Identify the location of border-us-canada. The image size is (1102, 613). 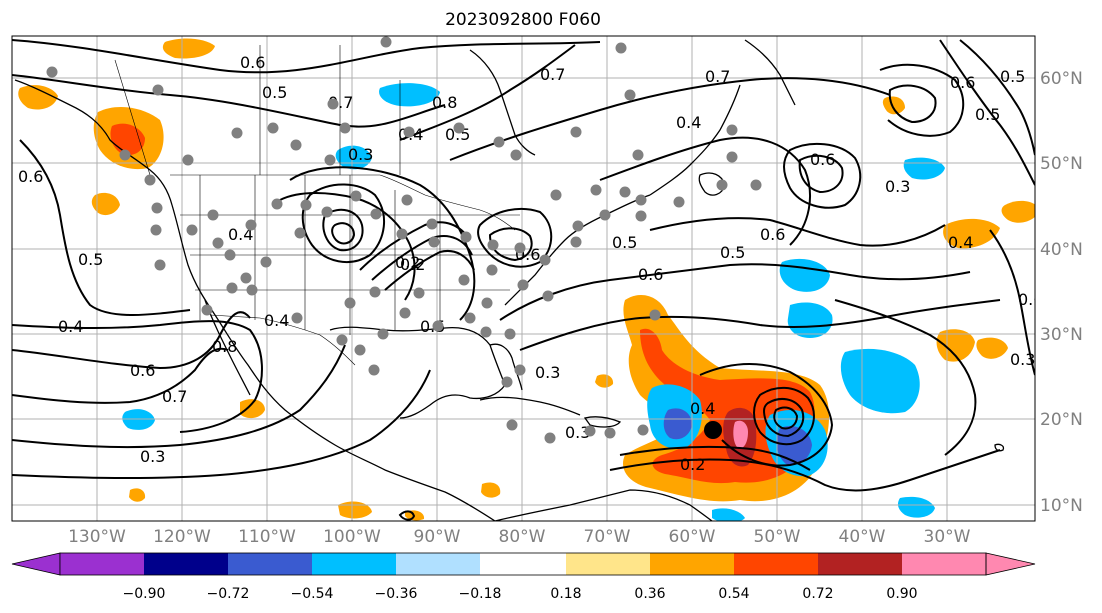
(343, 202).